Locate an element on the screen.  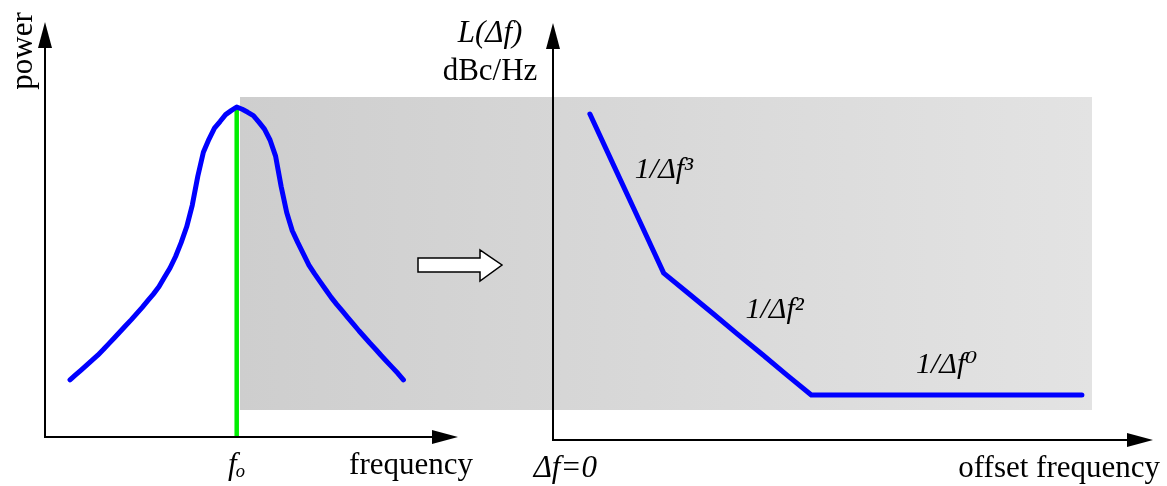
y-axis-title: L(Δf) dBc/Hz is located at coordinates (490, 50).